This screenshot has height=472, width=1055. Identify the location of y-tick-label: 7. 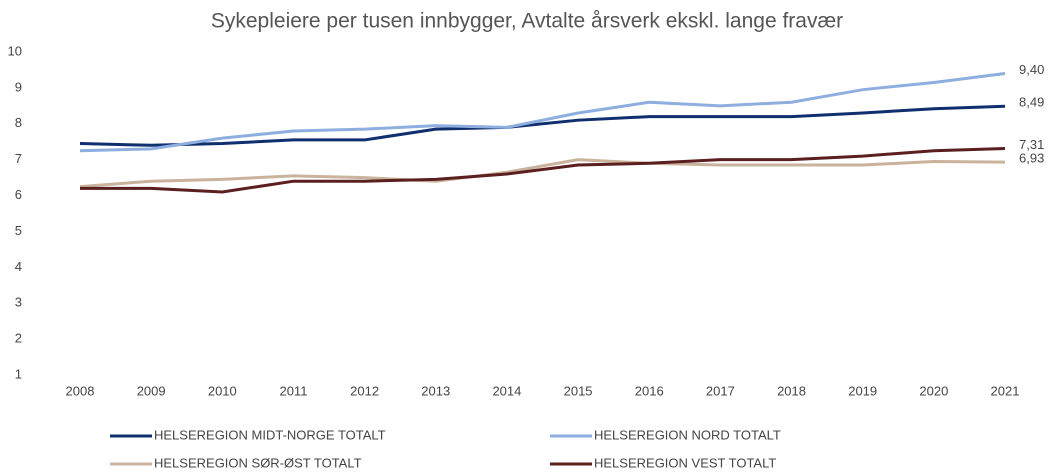
(18, 158).